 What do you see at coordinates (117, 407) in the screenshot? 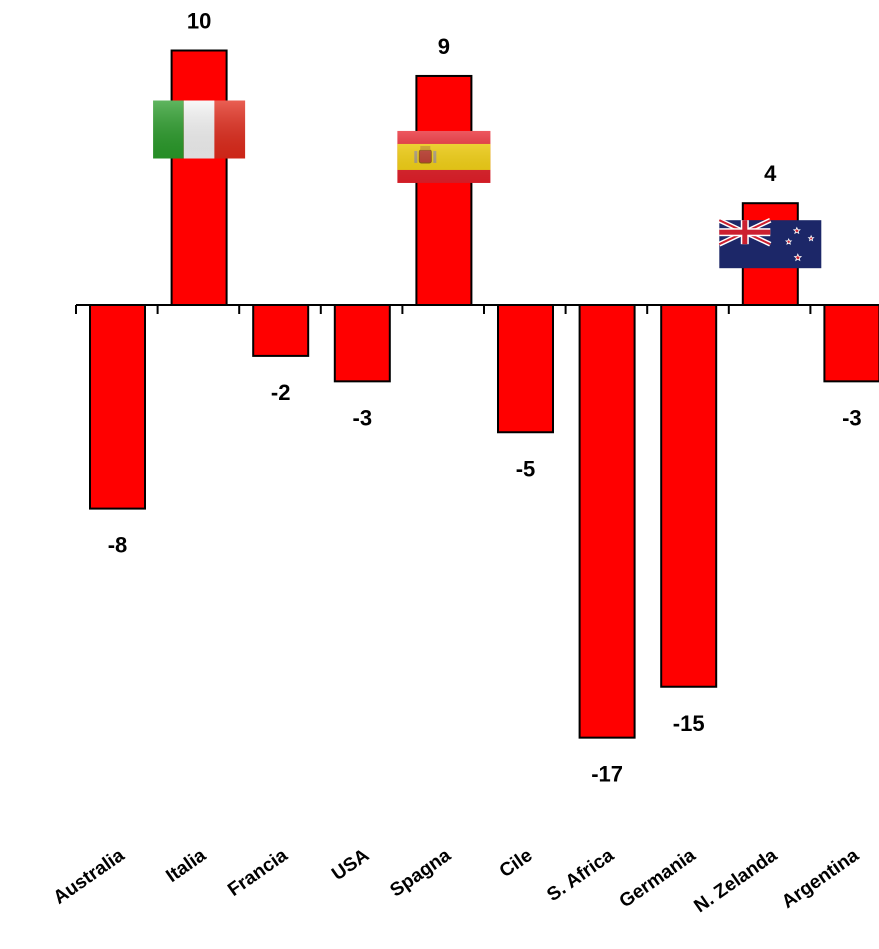
I see `bar-australia` at bounding box center [117, 407].